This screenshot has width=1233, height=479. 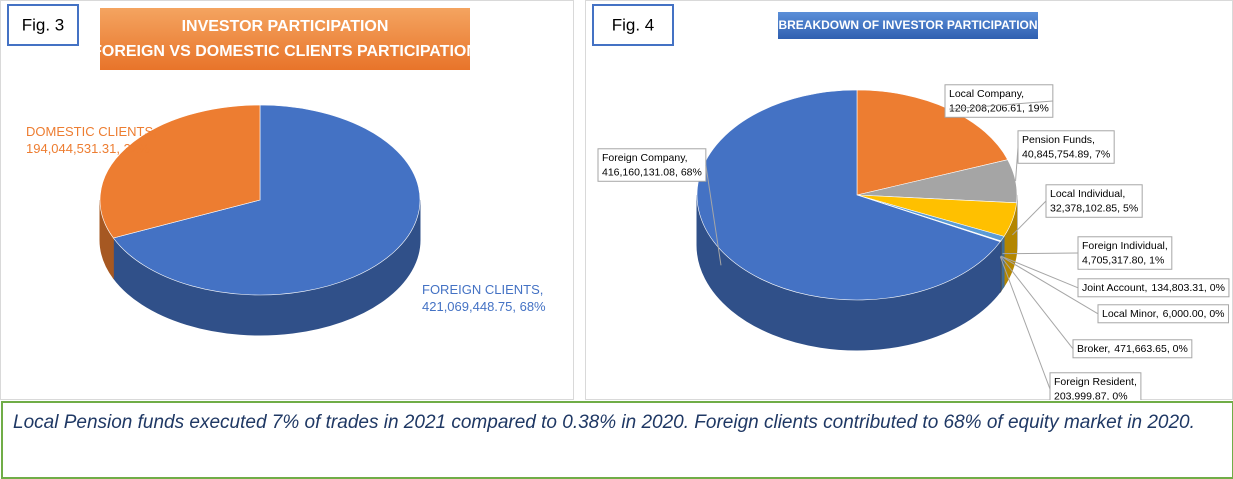 What do you see at coordinates (1151, 349) in the screenshot?
I see `value-label: 471,663.65, 0%` at bounding box center [1151, 349].